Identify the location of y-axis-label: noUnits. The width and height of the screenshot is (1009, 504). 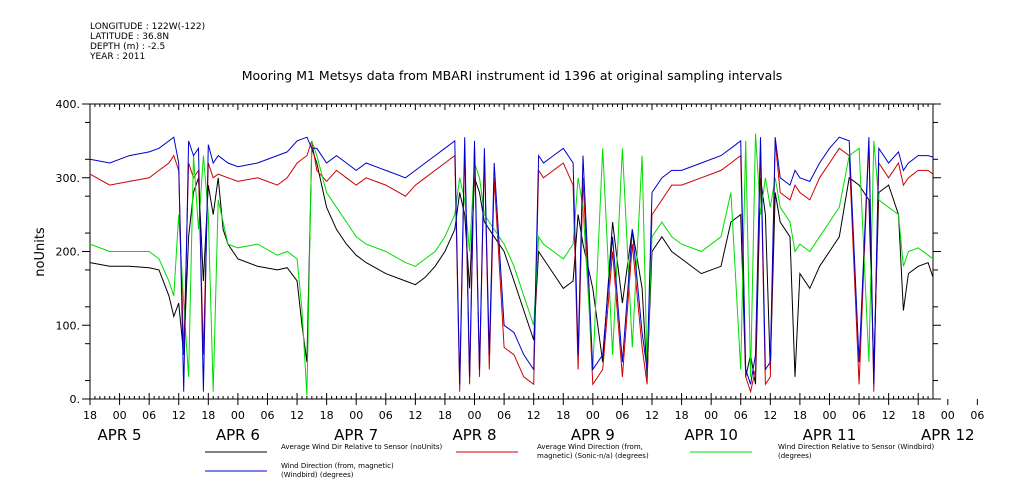
(40, 252).